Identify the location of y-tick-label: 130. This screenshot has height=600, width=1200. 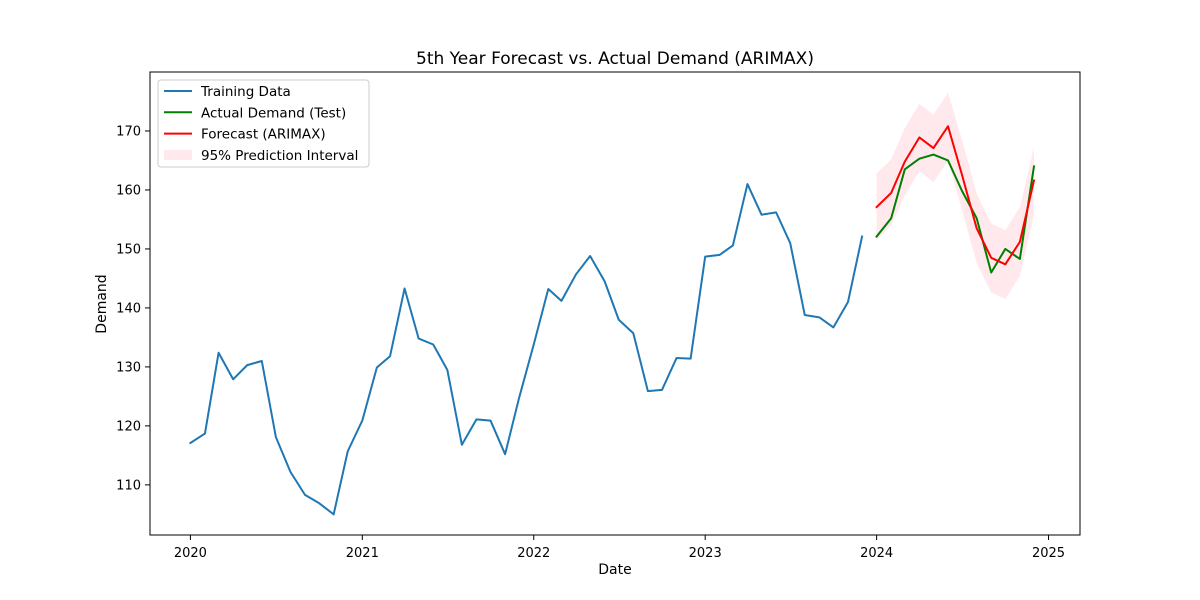
(128, 367).